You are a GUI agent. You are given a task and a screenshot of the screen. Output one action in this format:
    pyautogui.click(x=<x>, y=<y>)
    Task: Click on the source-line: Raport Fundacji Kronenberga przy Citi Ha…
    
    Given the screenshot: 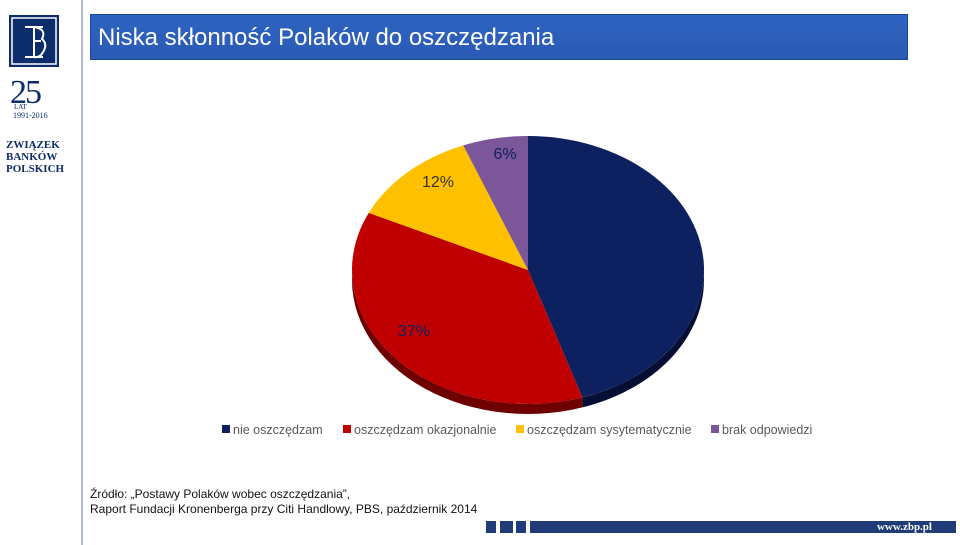 What is the action you would take?
    pyautogui.click(x=284, y=509)
    